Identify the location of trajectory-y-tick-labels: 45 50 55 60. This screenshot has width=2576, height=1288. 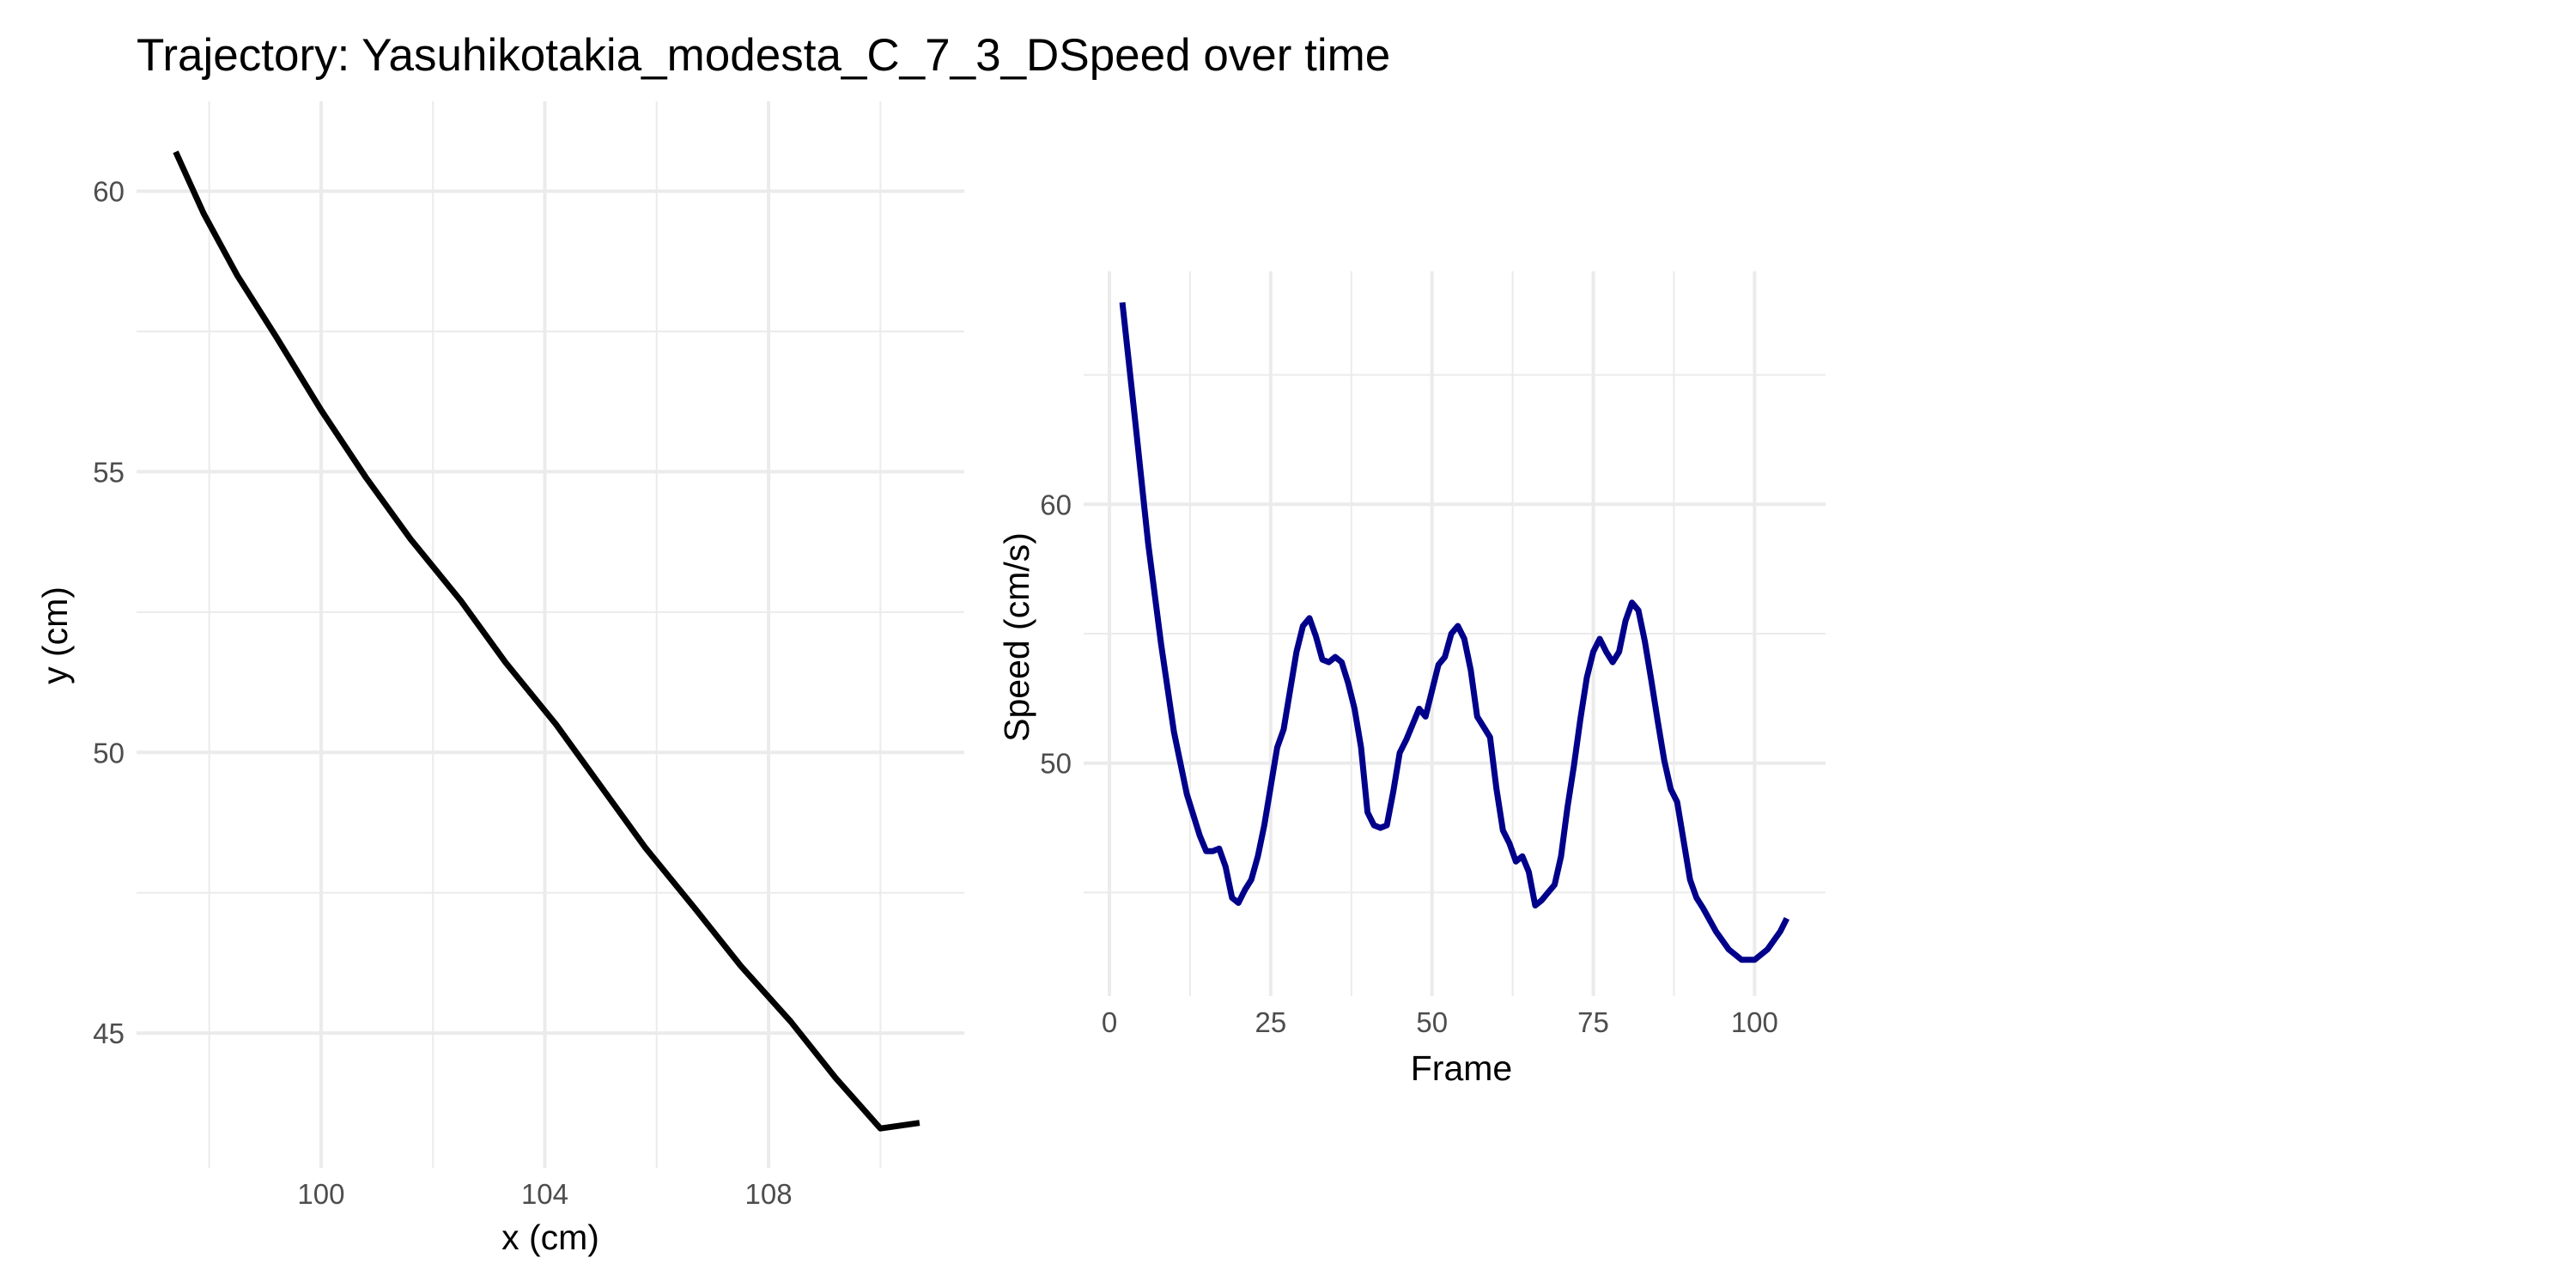
(109, 613).